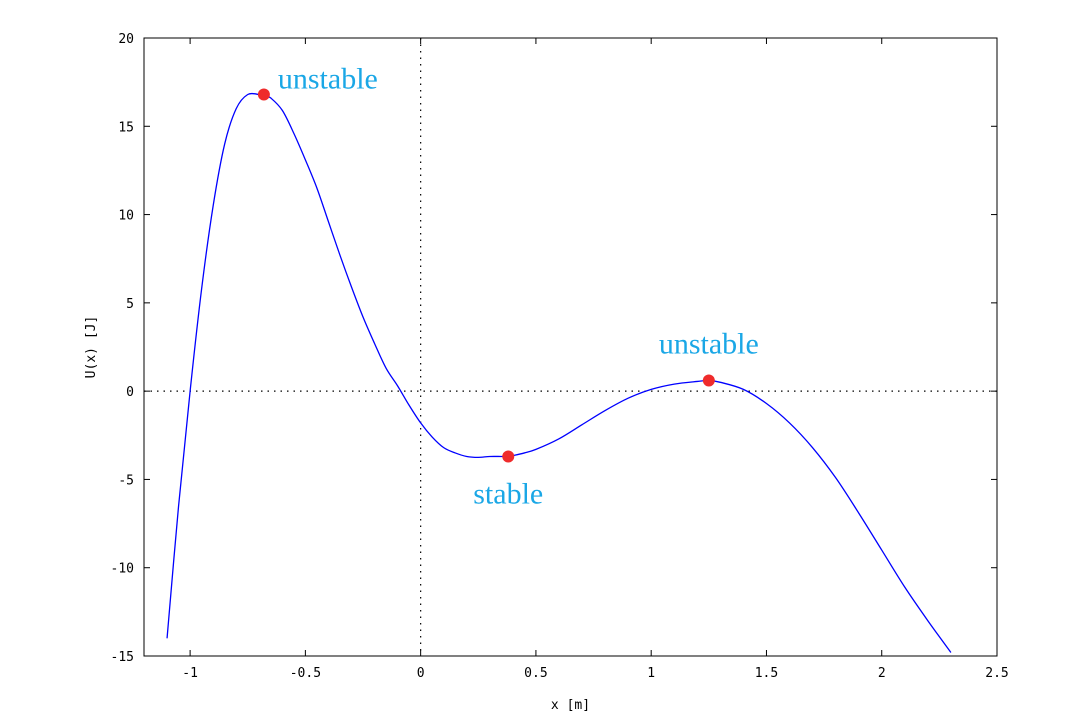  What do you see at coordinates (190, 673) in the screenshot?
I see `x-tick-label: -1` at bounding box center [190, 673].